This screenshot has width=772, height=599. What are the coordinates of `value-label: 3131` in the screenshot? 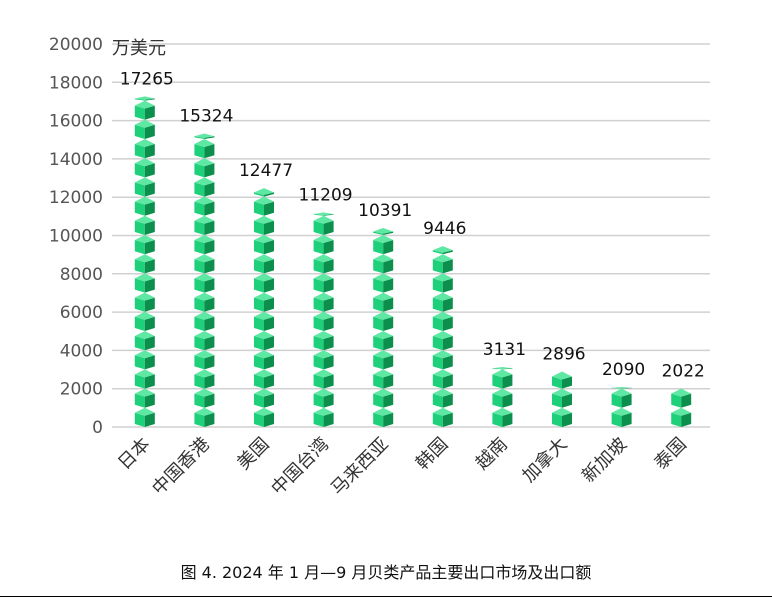 It's located at (504, 350).